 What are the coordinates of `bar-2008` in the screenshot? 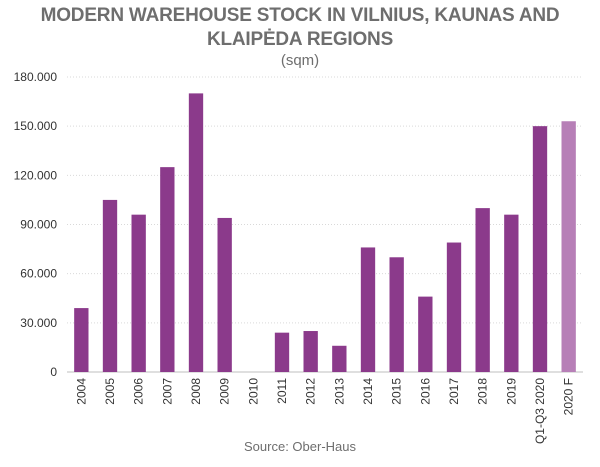 It's located at (196, 232).